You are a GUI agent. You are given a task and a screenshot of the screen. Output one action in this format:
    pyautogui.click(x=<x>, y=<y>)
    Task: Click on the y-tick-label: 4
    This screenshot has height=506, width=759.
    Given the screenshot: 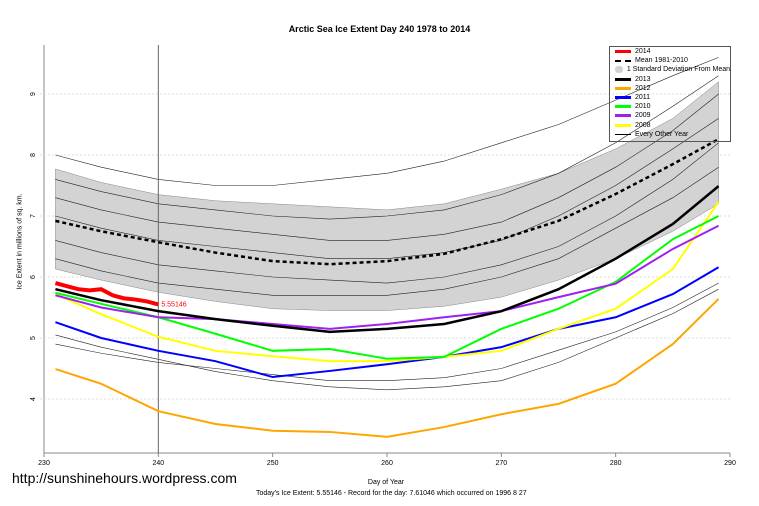 What is the action you would take?
    pyautogui.click(x=33, y=399)
    